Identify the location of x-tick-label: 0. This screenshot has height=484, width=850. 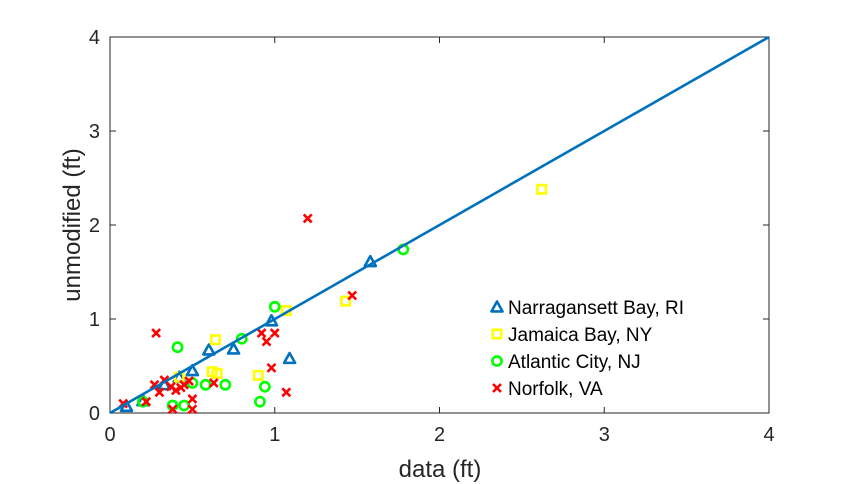
(109, 435).